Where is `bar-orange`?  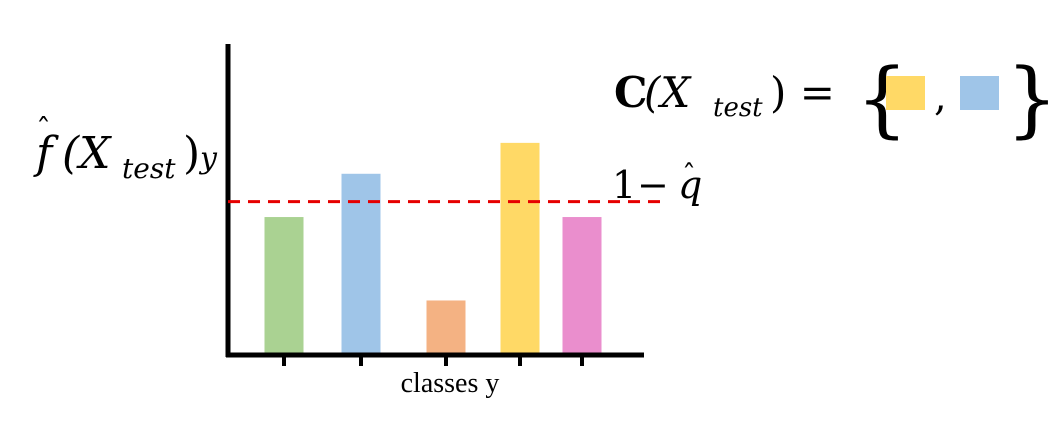 bar-orange is located at coordinates (446, 326).